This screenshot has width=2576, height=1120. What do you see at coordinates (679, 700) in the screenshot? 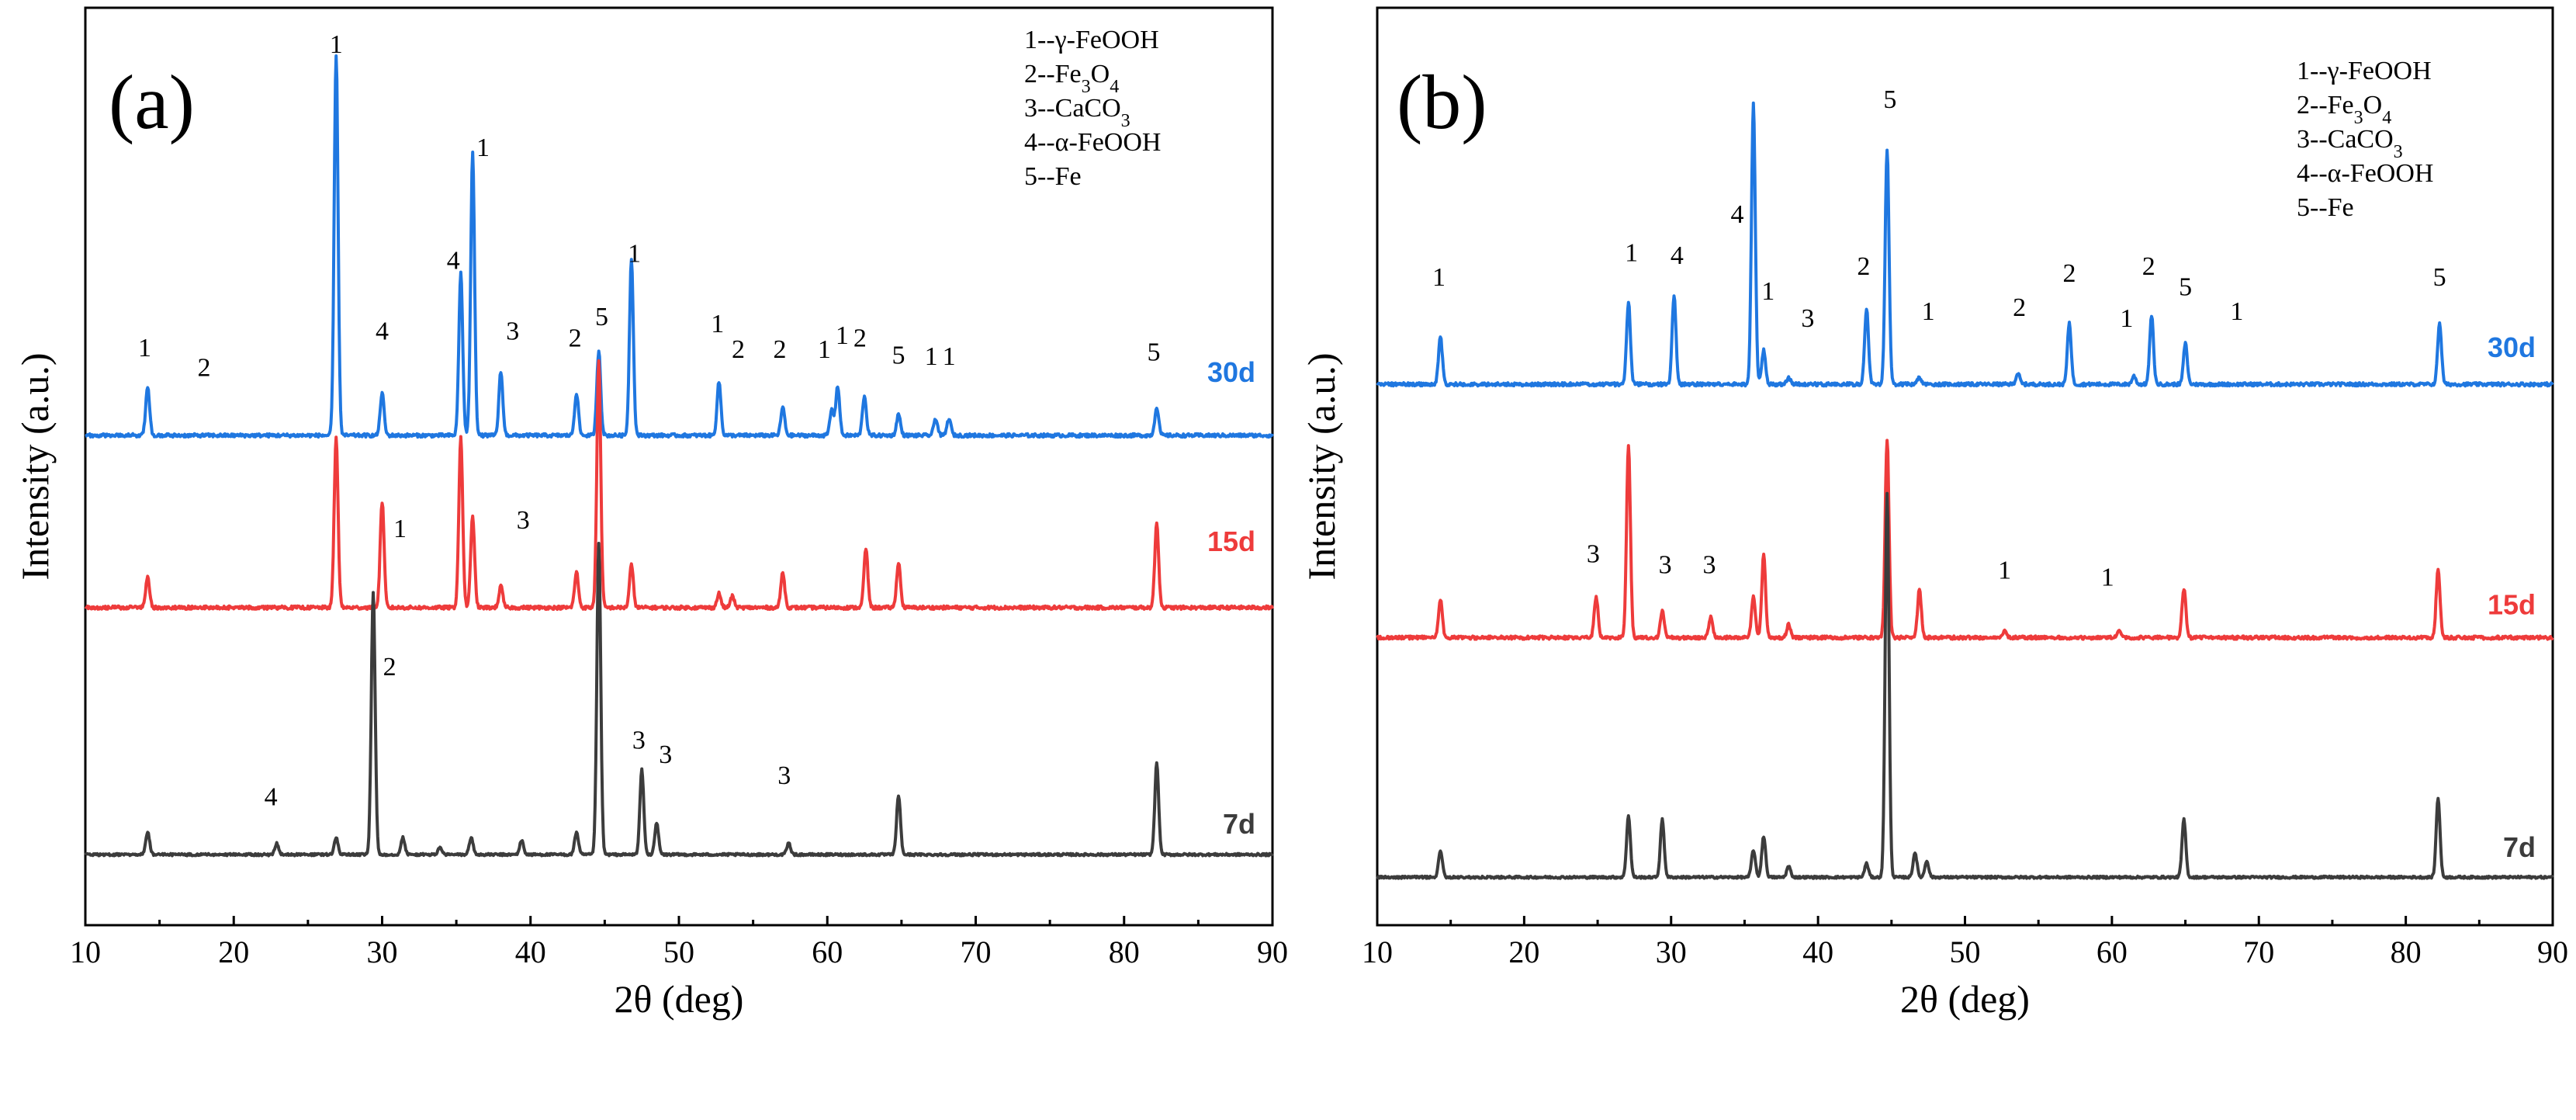
I see `series-7d-line` at bounding box center [679, 700].